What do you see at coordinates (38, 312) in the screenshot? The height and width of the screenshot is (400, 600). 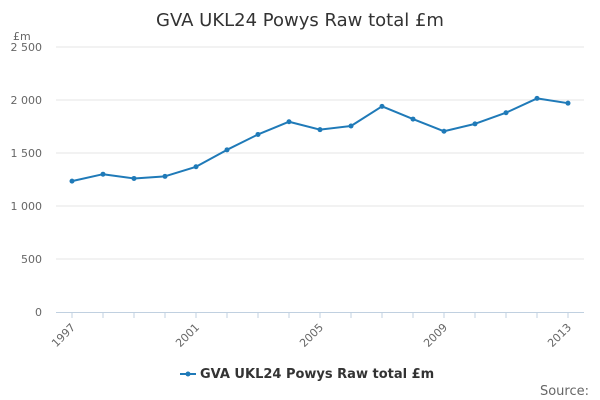 I see `y-tick-label: 0` at bounding box center [38, 312].